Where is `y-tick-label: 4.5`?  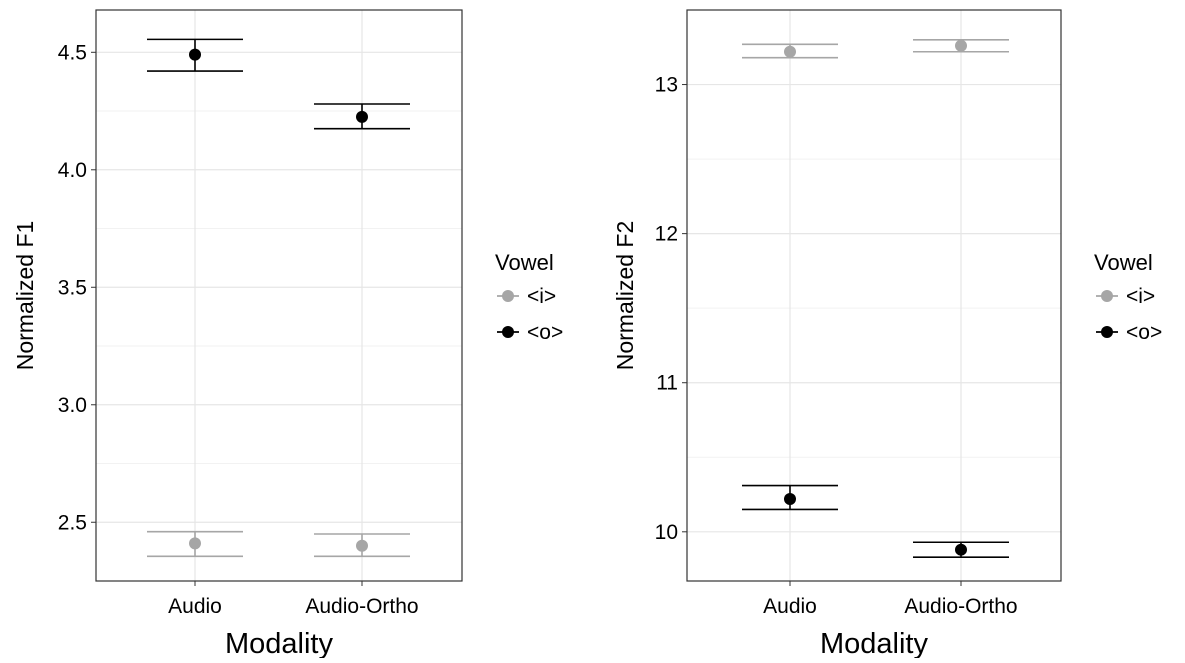 y-tick-label: 4.5 is located at coordinates (72, 52).